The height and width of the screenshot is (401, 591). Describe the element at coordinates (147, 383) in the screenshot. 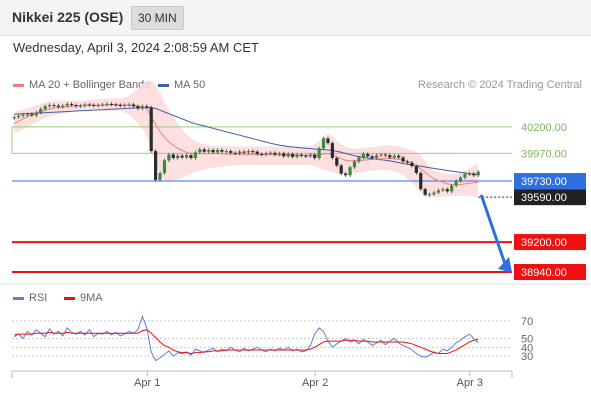

I see `x-tick-label: Apr 1` at that location.